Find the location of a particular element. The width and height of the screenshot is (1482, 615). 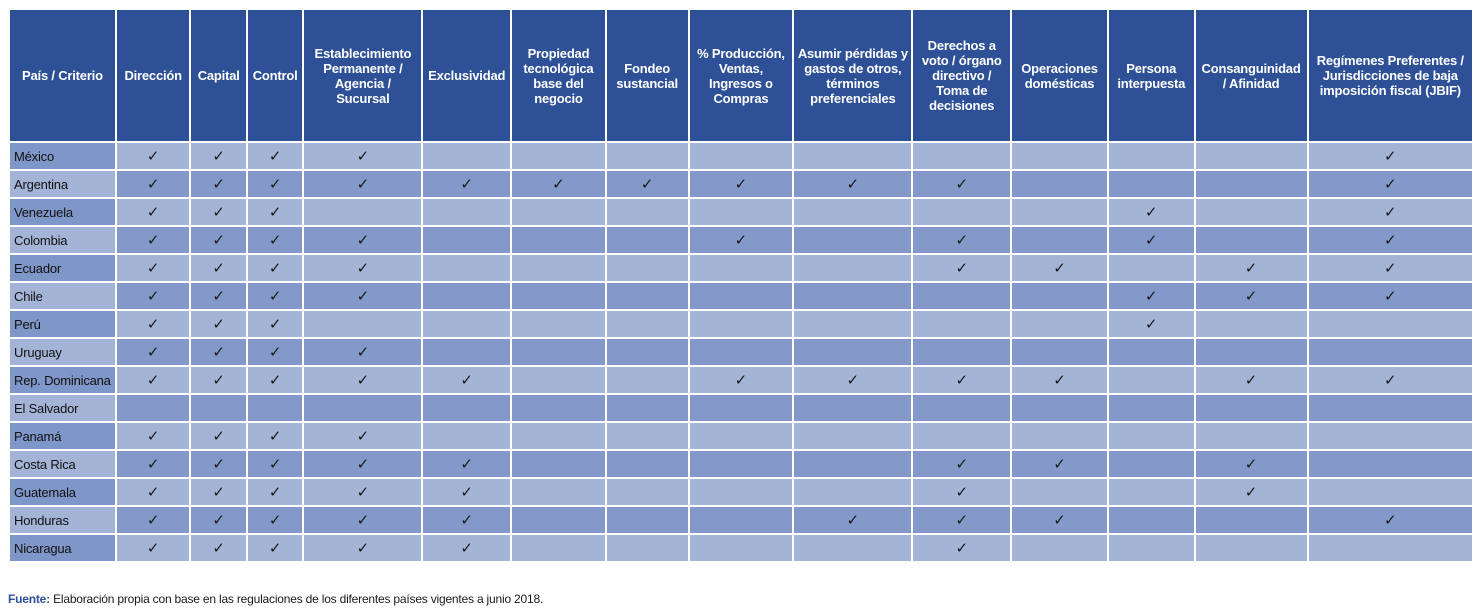

country-name-cell: Uruguay is located at coordinates (62, 352).